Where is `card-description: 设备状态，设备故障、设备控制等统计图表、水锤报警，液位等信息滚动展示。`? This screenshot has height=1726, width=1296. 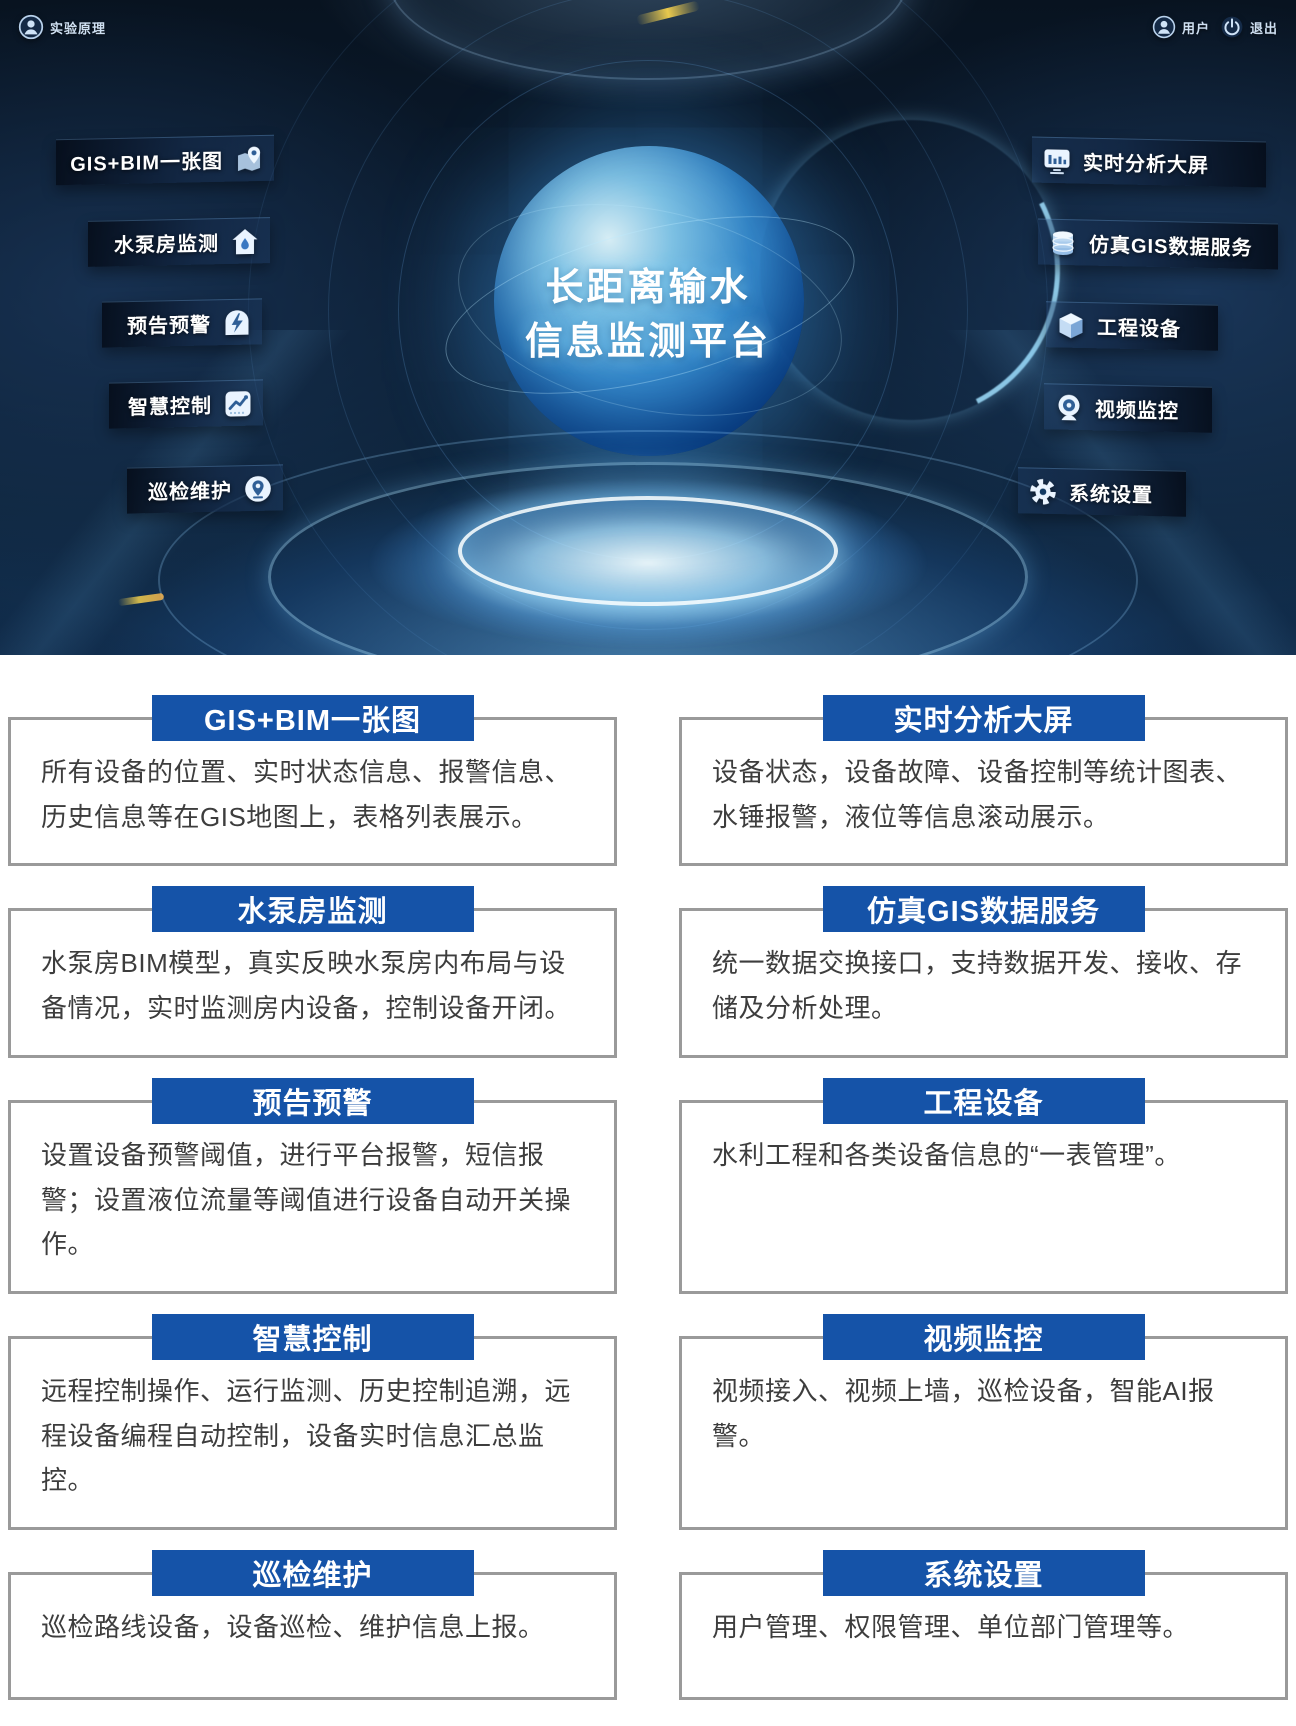 card-description: 设备状态，设备故障、设备控制等统计图表、水锤报警，液位等信息滚动展示。 is located at coordinates (977, 794).